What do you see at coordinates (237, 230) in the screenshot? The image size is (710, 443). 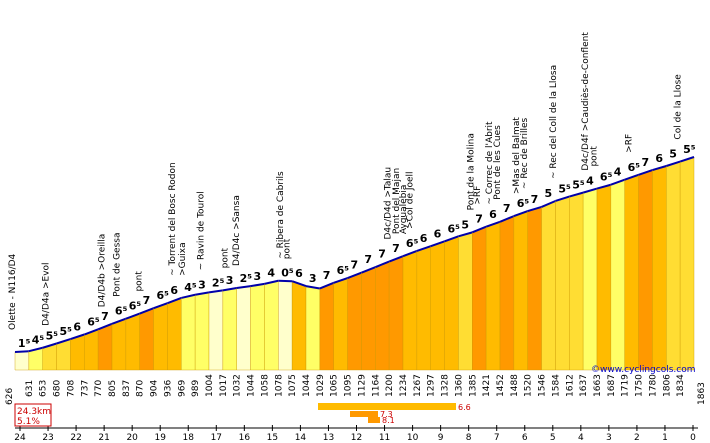 I see `location-label: D4/D4c >Sansa` at bounding box center [237, 230].